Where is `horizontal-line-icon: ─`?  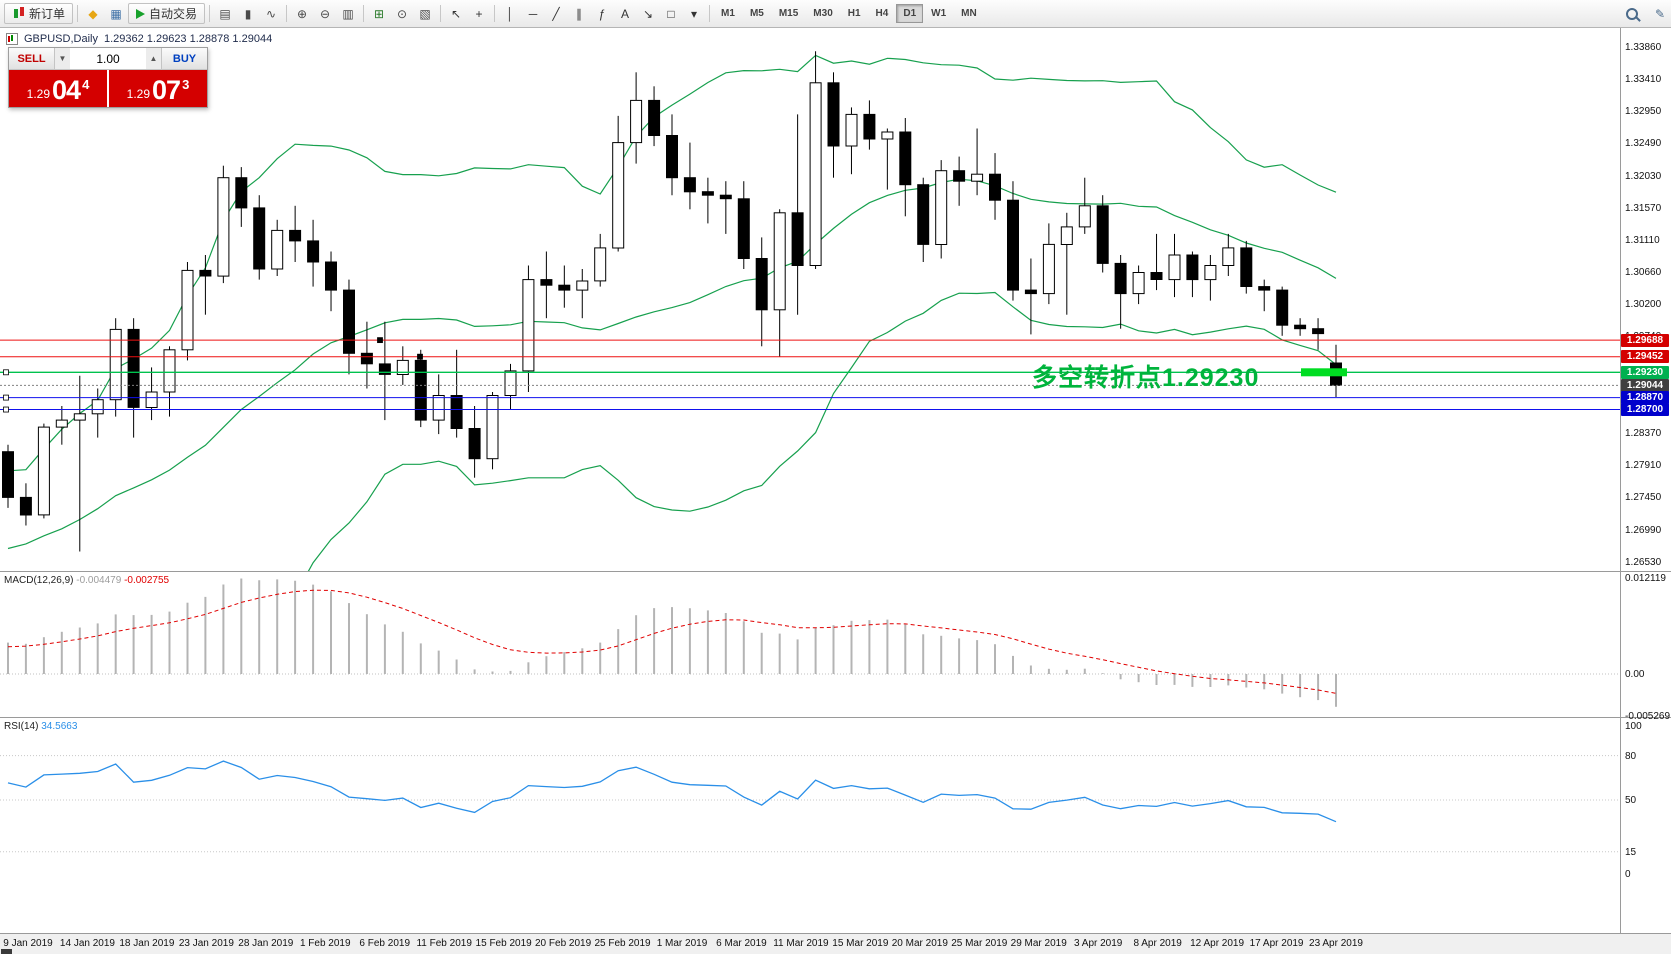 horizontal-line-icon: ─ is located at coordinates (533, 13).